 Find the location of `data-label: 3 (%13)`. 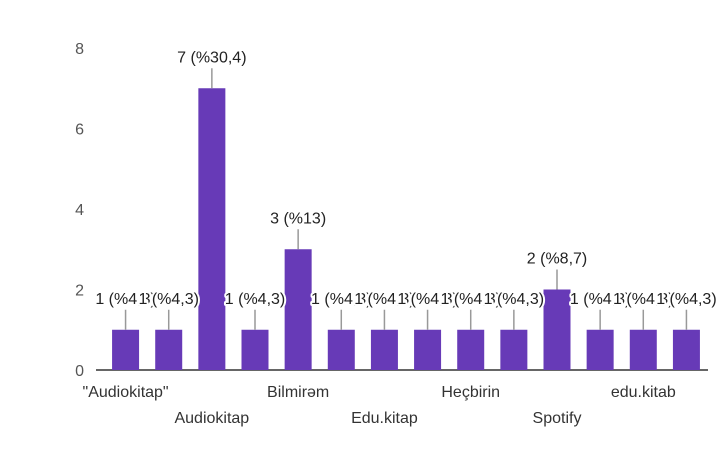

data-label: 3 (%13) is located at coordinates (298, 218).